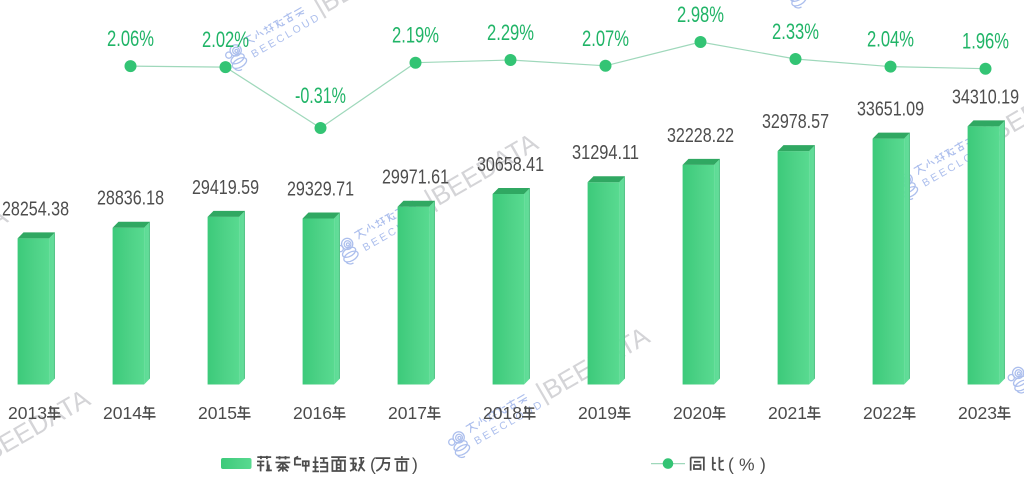  What do you see at coordinates (795, 31) in the screenshot?
I see `svg-text: 2.33%` at bounding box center [795, 31].